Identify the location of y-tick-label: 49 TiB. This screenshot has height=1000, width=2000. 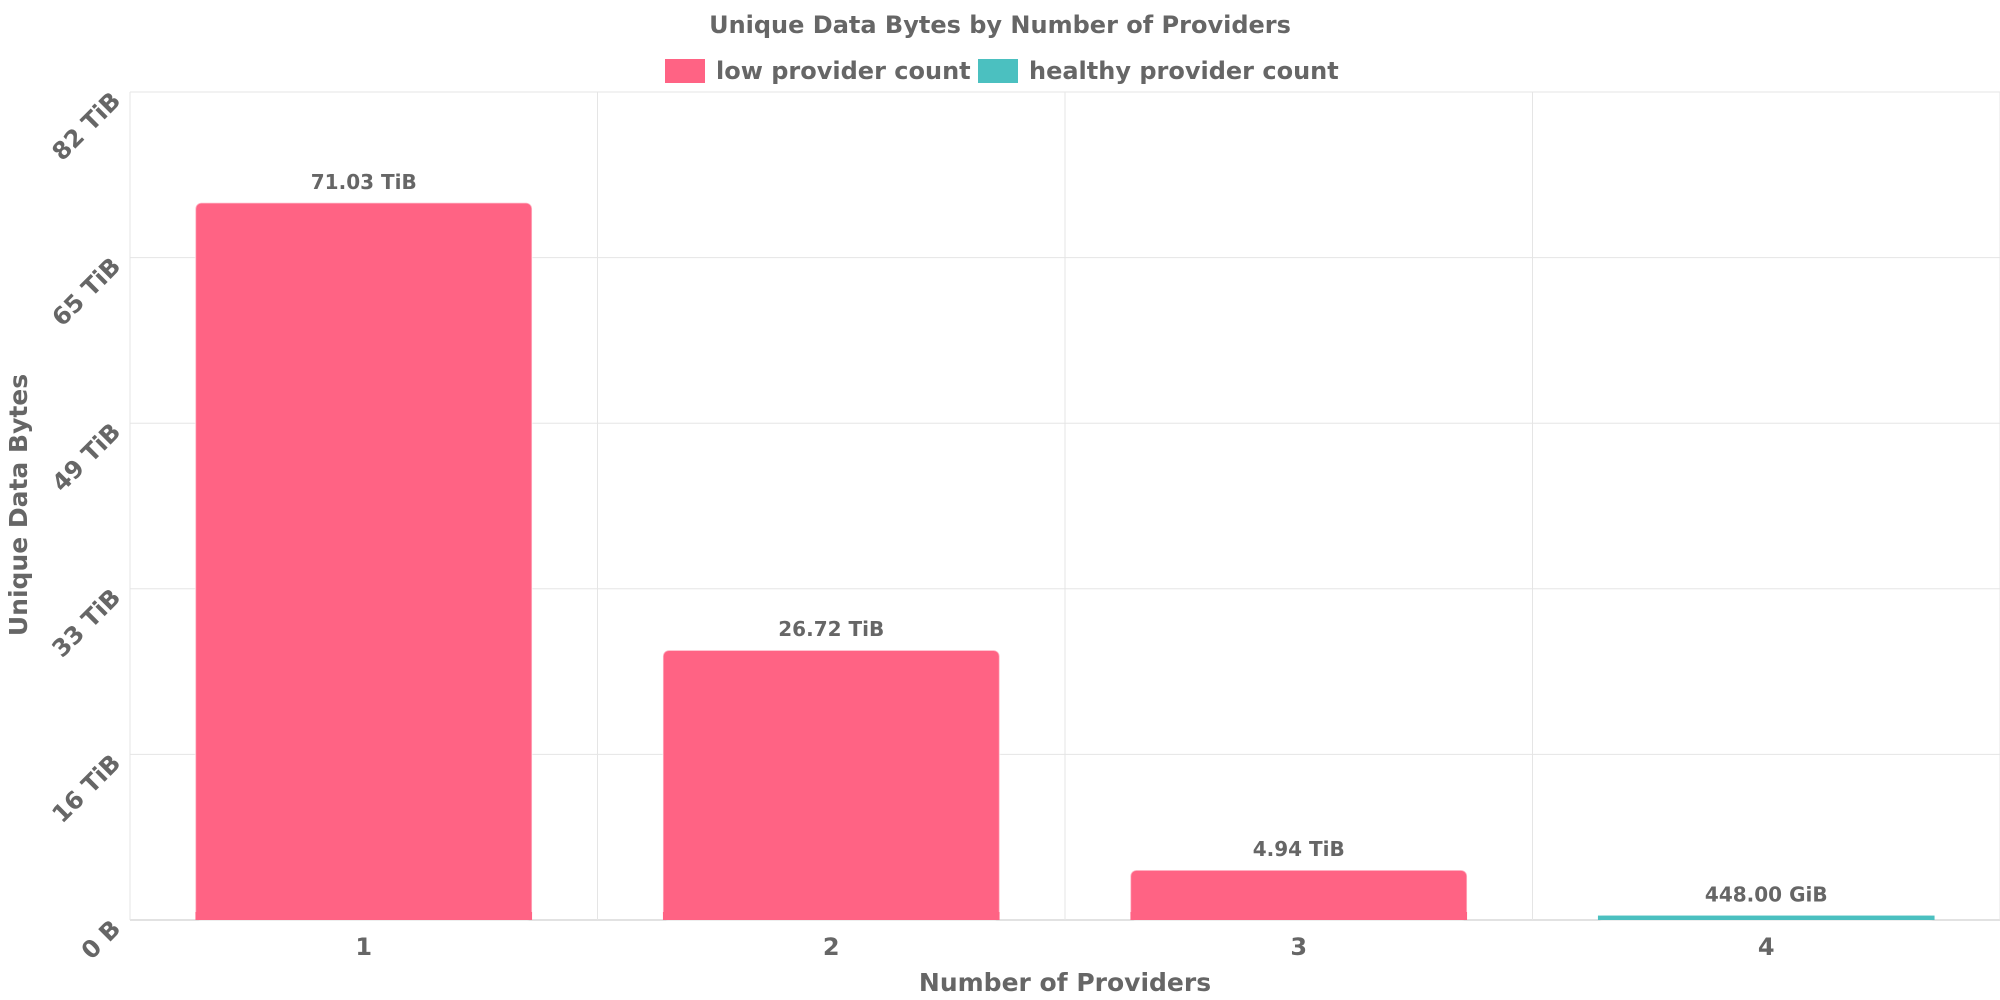
(87, 458).